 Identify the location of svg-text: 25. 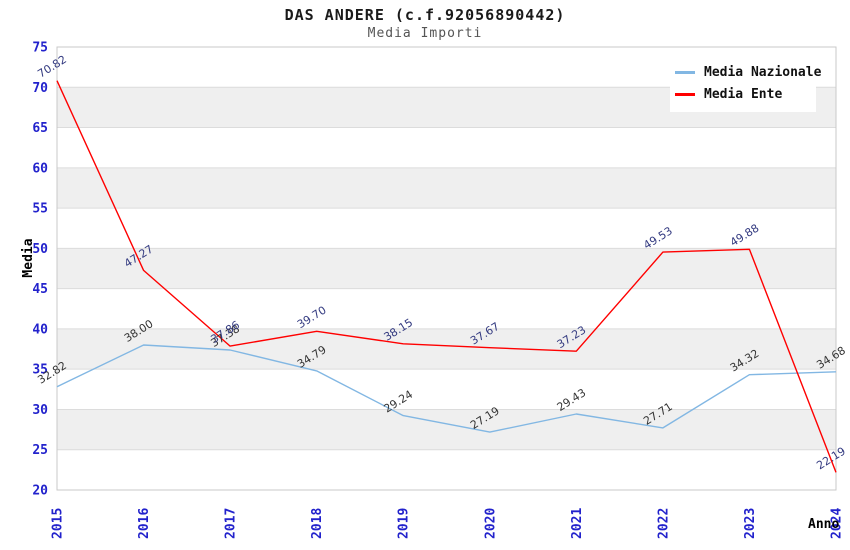
(40, 450).